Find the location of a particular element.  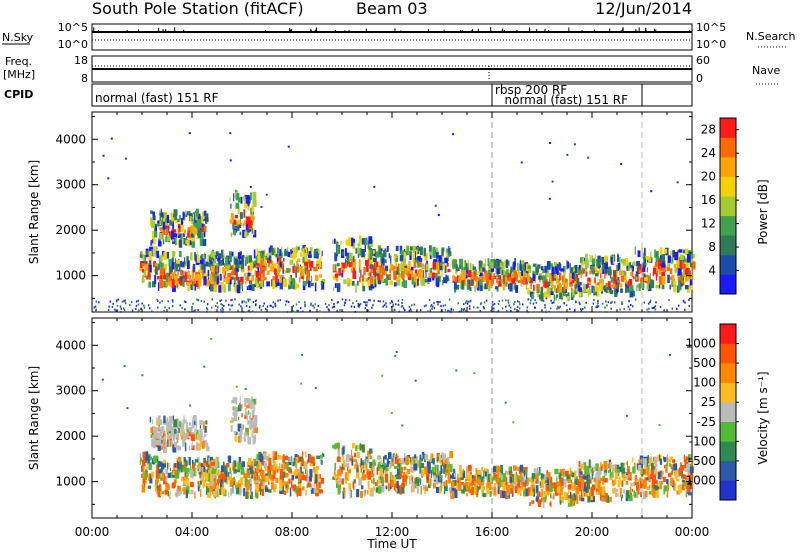

date-label: 12/Jun/2014 is located at coordinates (643, 9).